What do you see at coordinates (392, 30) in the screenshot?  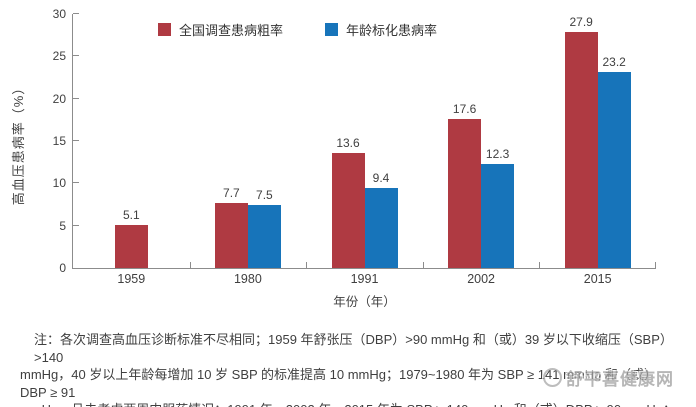 I see `legend-label-standardized-rate: 年龄标化患病率` at bounding box center [392, 30].